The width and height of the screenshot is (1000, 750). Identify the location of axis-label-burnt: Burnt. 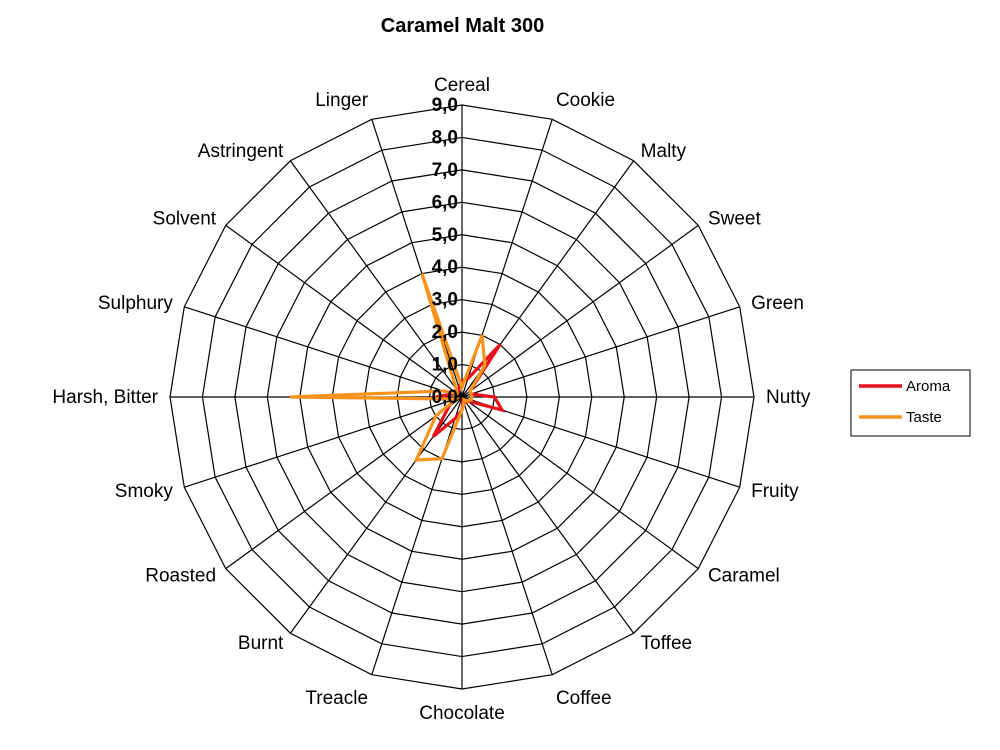
(261, 643).